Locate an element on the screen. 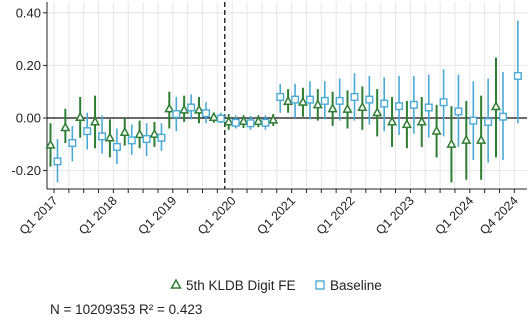  y-tick-label: 0.20 is located at coordinates (28, 65).